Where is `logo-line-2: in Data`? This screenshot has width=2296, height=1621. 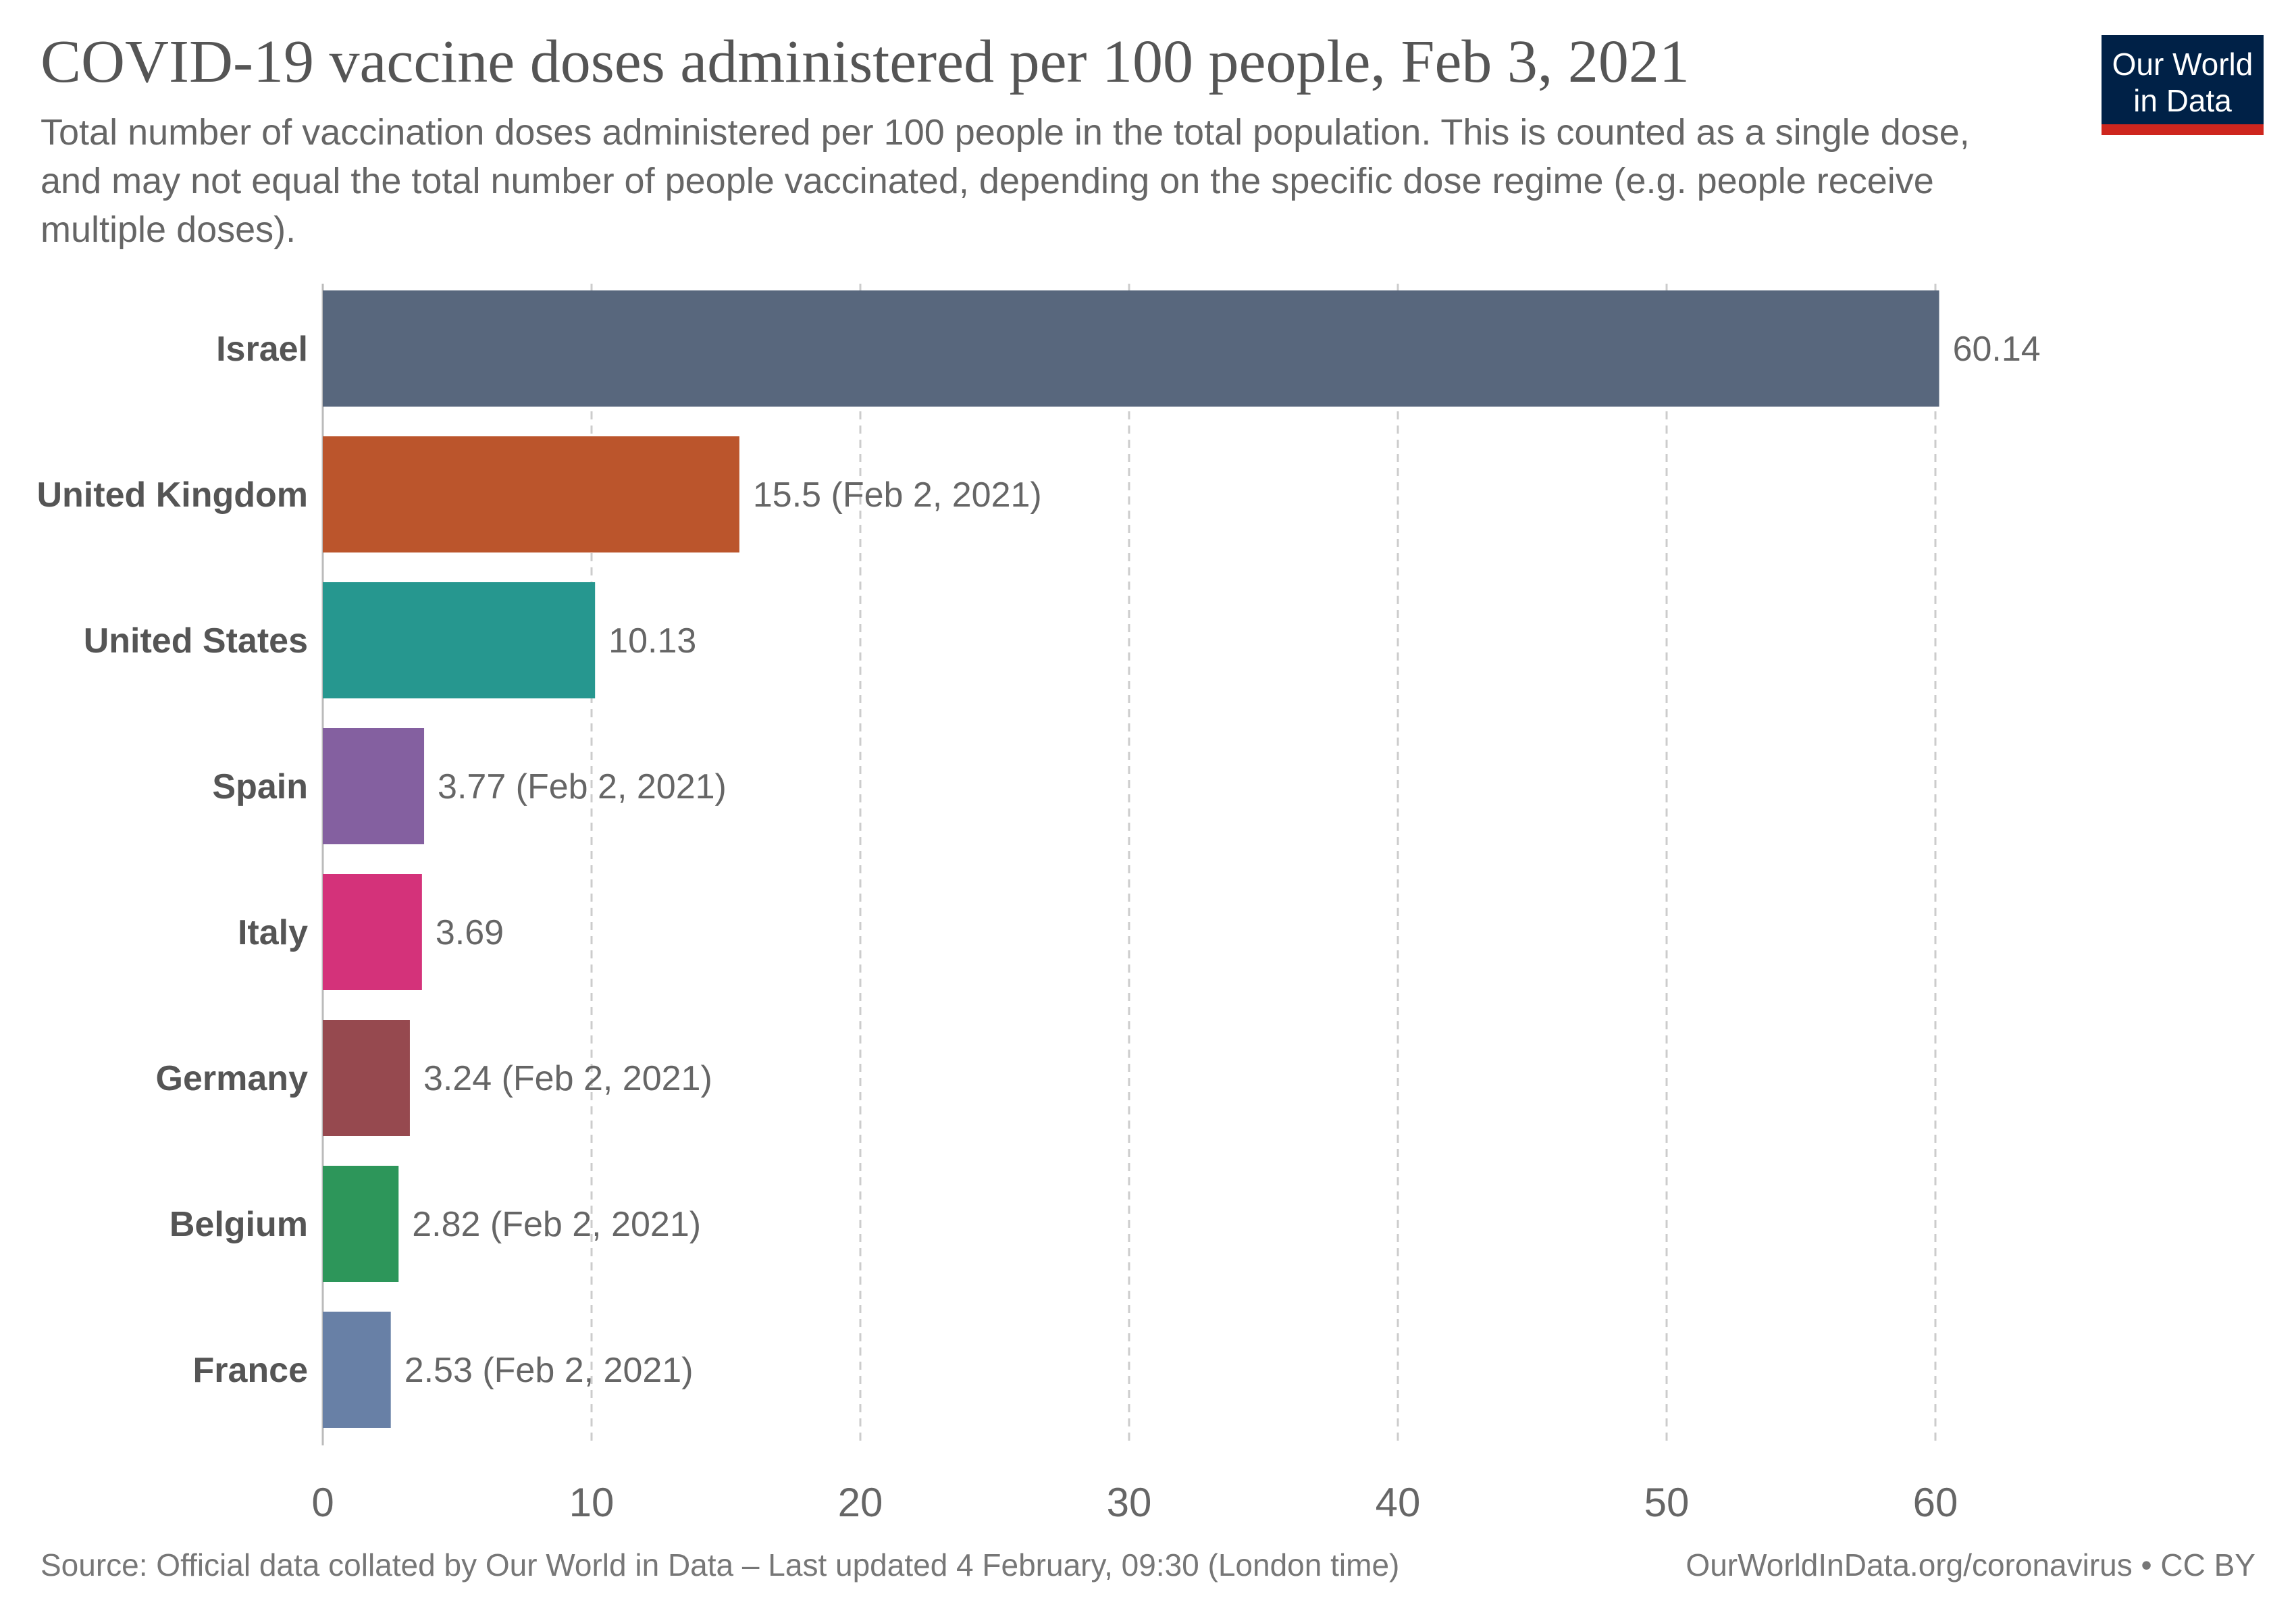 logo-line-2: in Data is located at coordinates (2182, 100).